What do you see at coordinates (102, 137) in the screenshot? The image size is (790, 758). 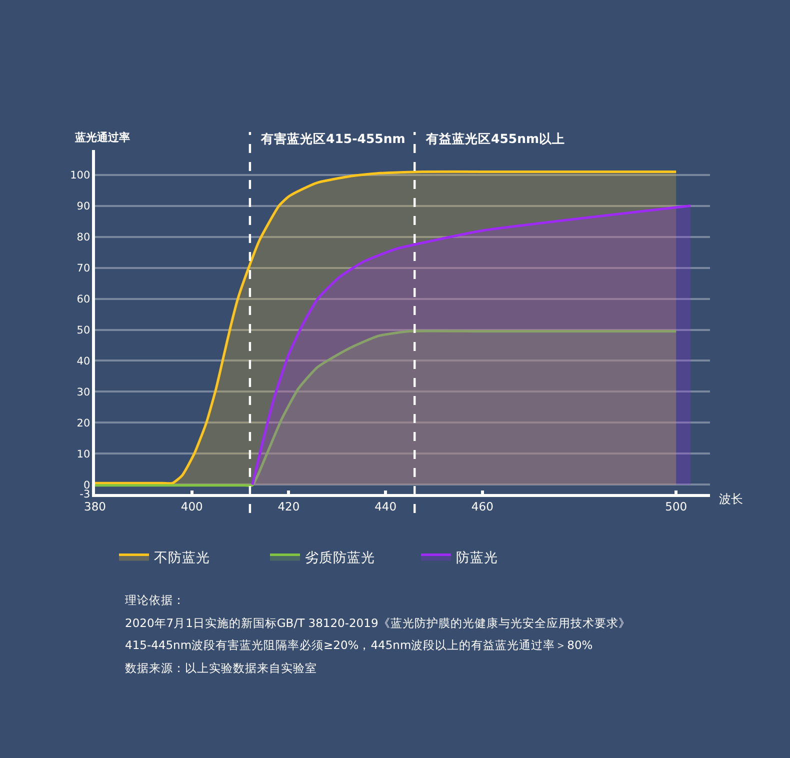 I see `y-axis-title: 蓝光通过率` at bounding box center [102, 137].